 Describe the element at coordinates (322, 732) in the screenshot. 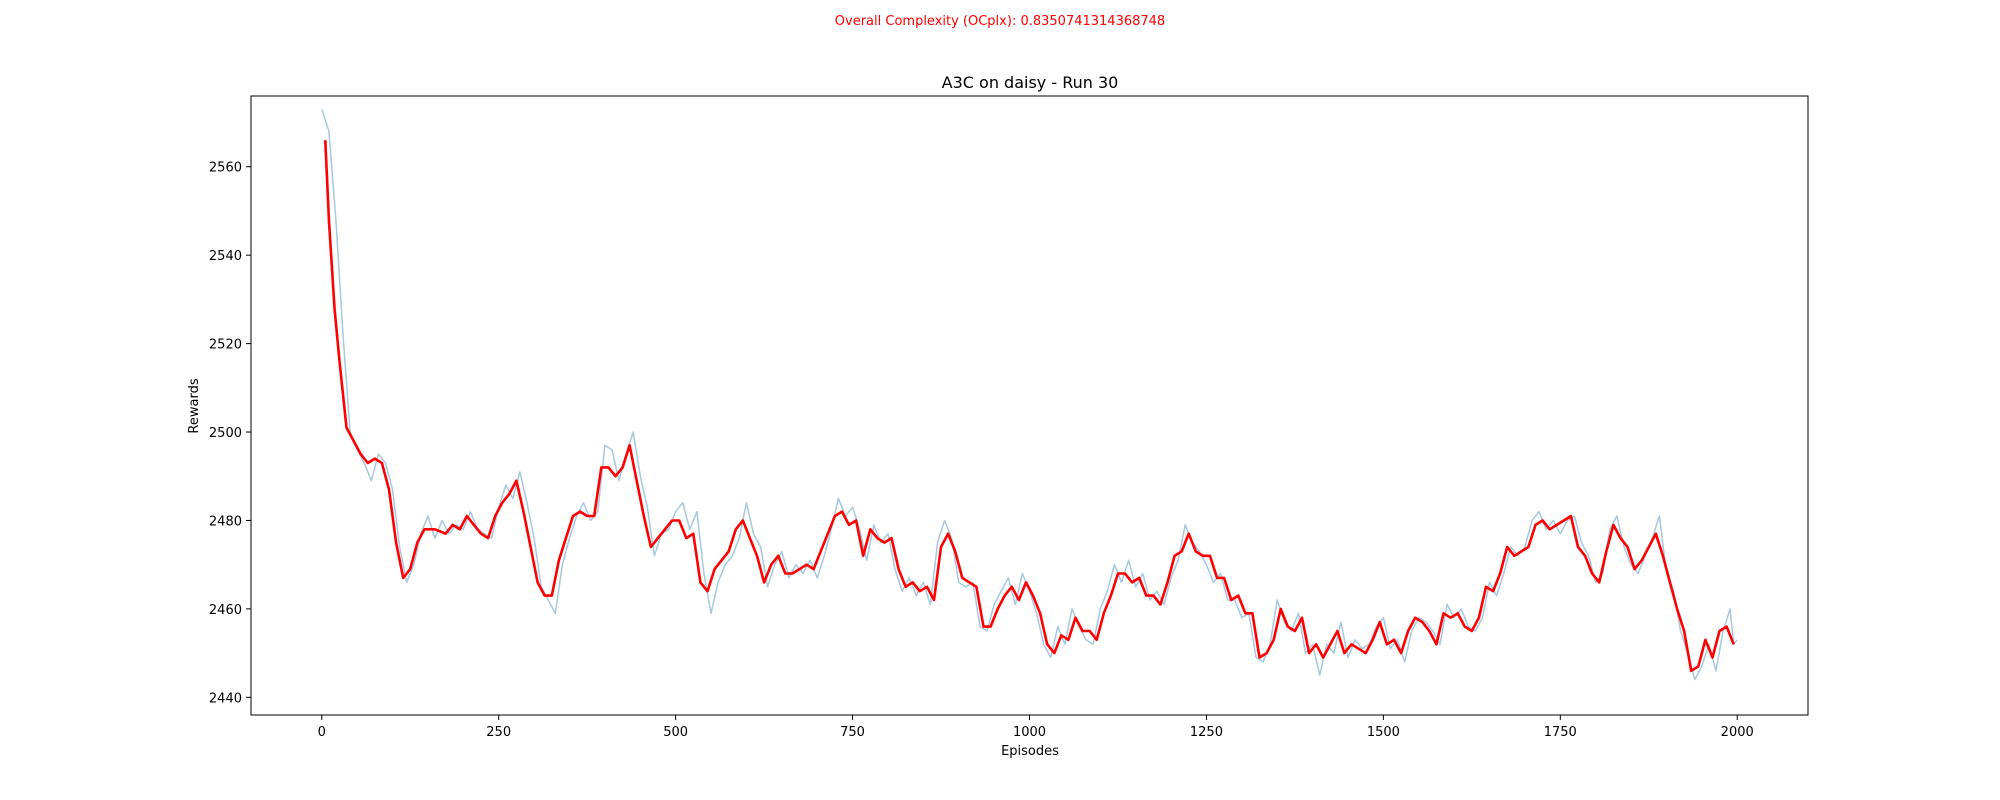

I see `x-tick-label: 0` at that location.